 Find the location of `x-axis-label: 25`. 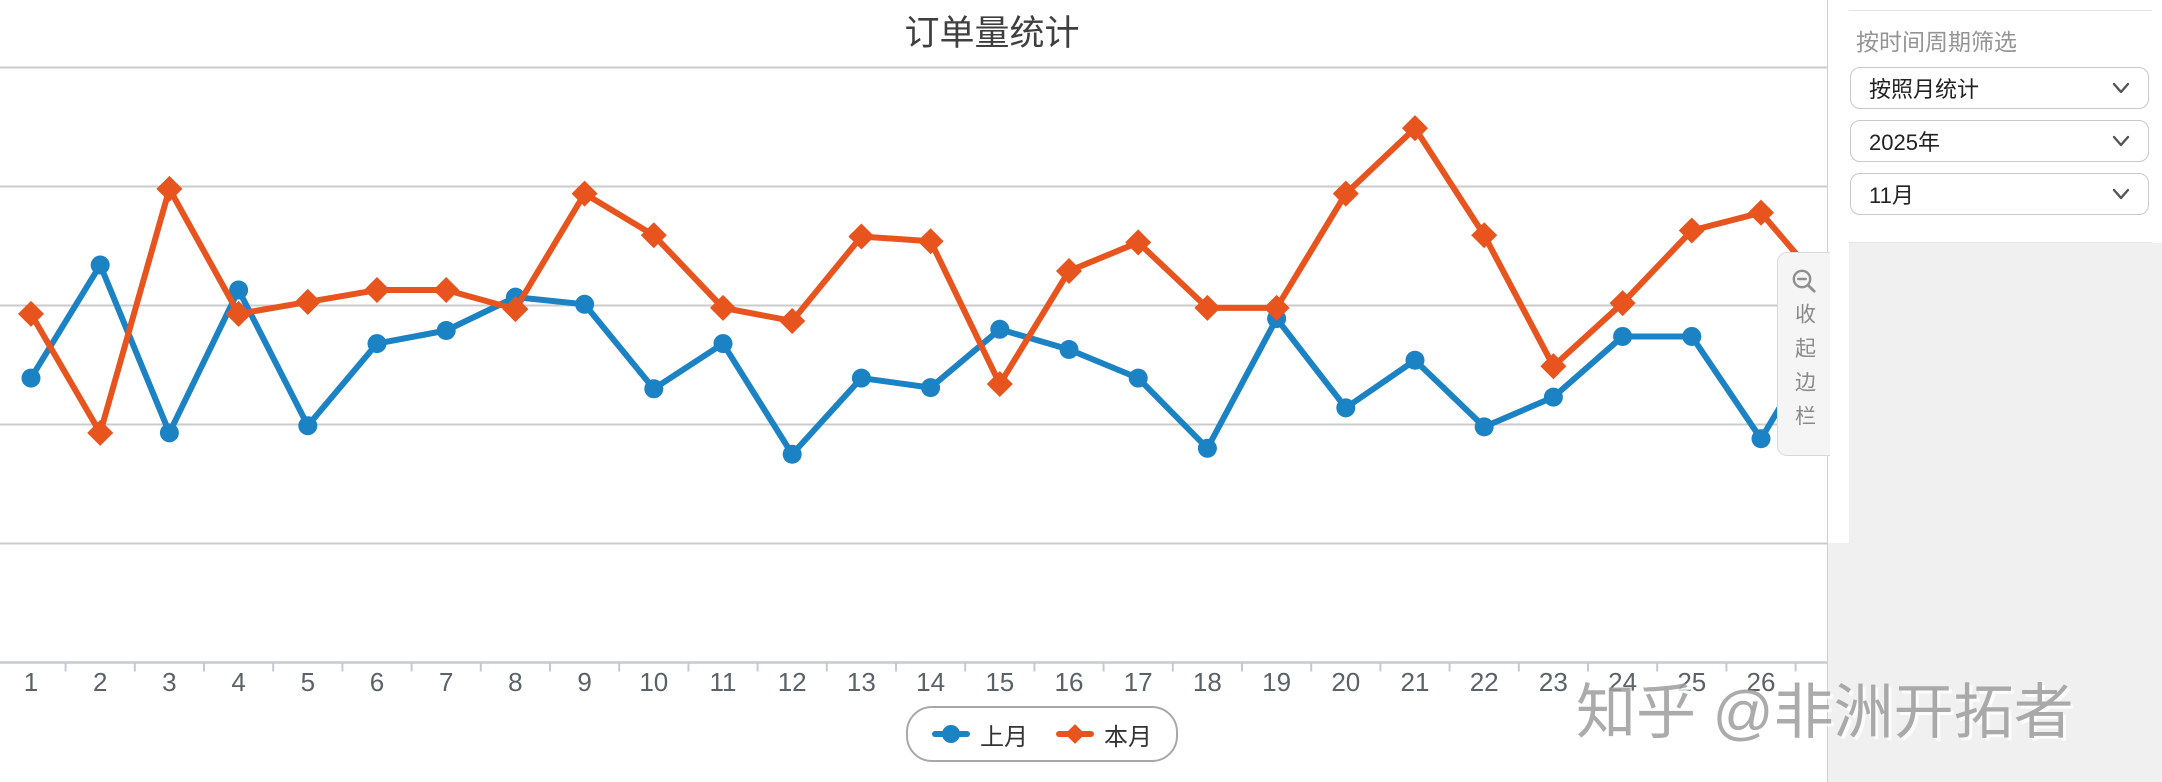

x-axis-label: 25 is located at coordinates (1692, 682).